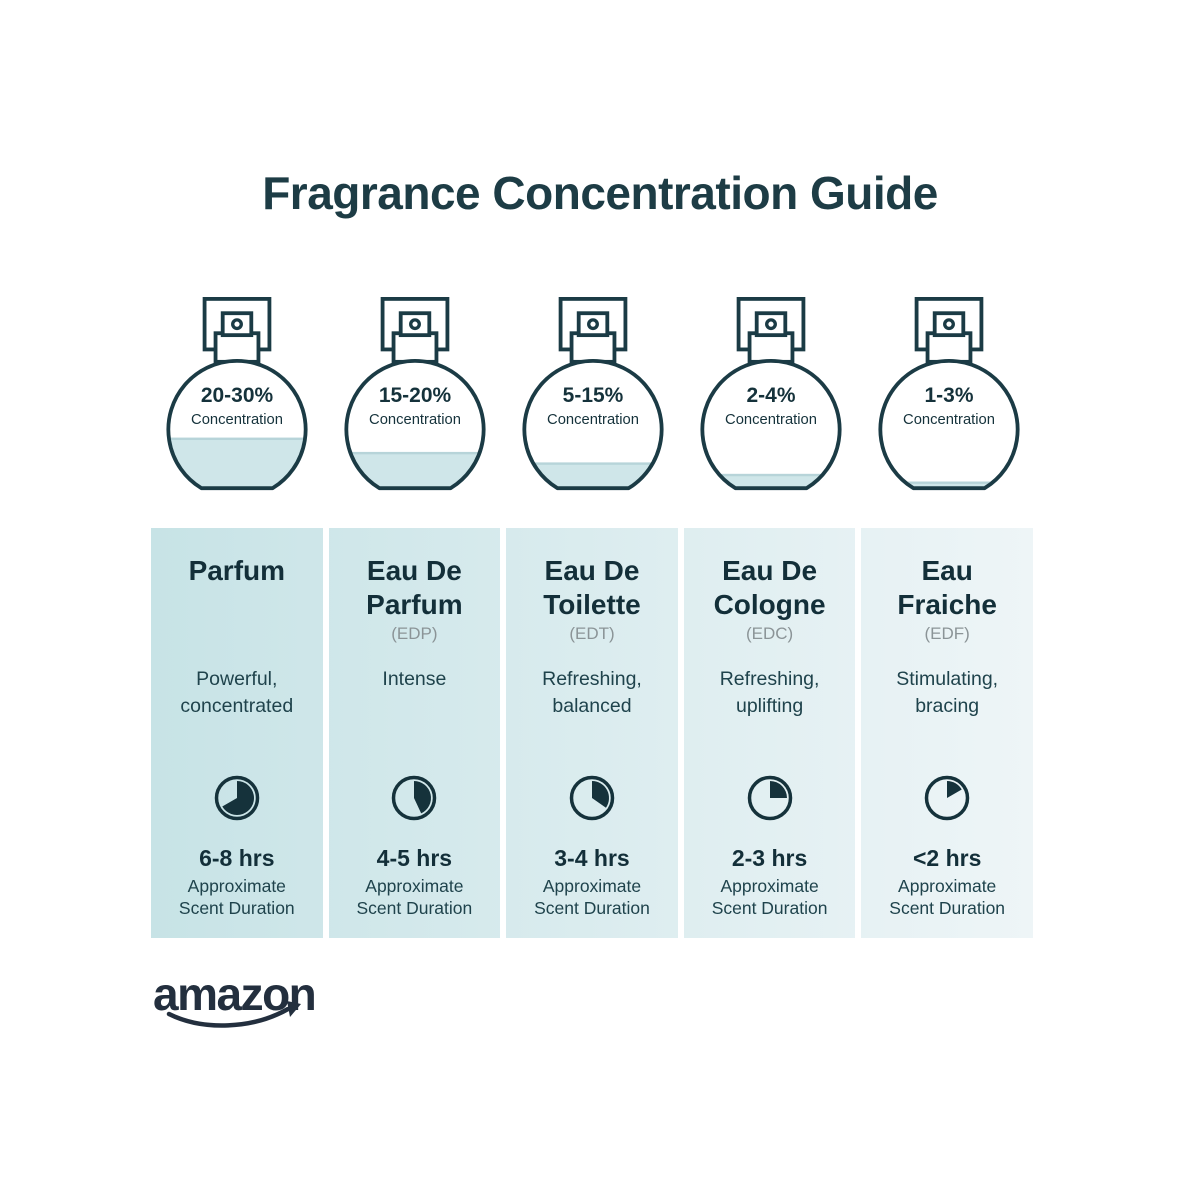 The width and height of the screenshot is (1200, 1200). What do you see at coordinates (414, 858) in the screenshot?
I see `scent-duration-hours: 4-5 hrs` at bounding box center [414, 858].